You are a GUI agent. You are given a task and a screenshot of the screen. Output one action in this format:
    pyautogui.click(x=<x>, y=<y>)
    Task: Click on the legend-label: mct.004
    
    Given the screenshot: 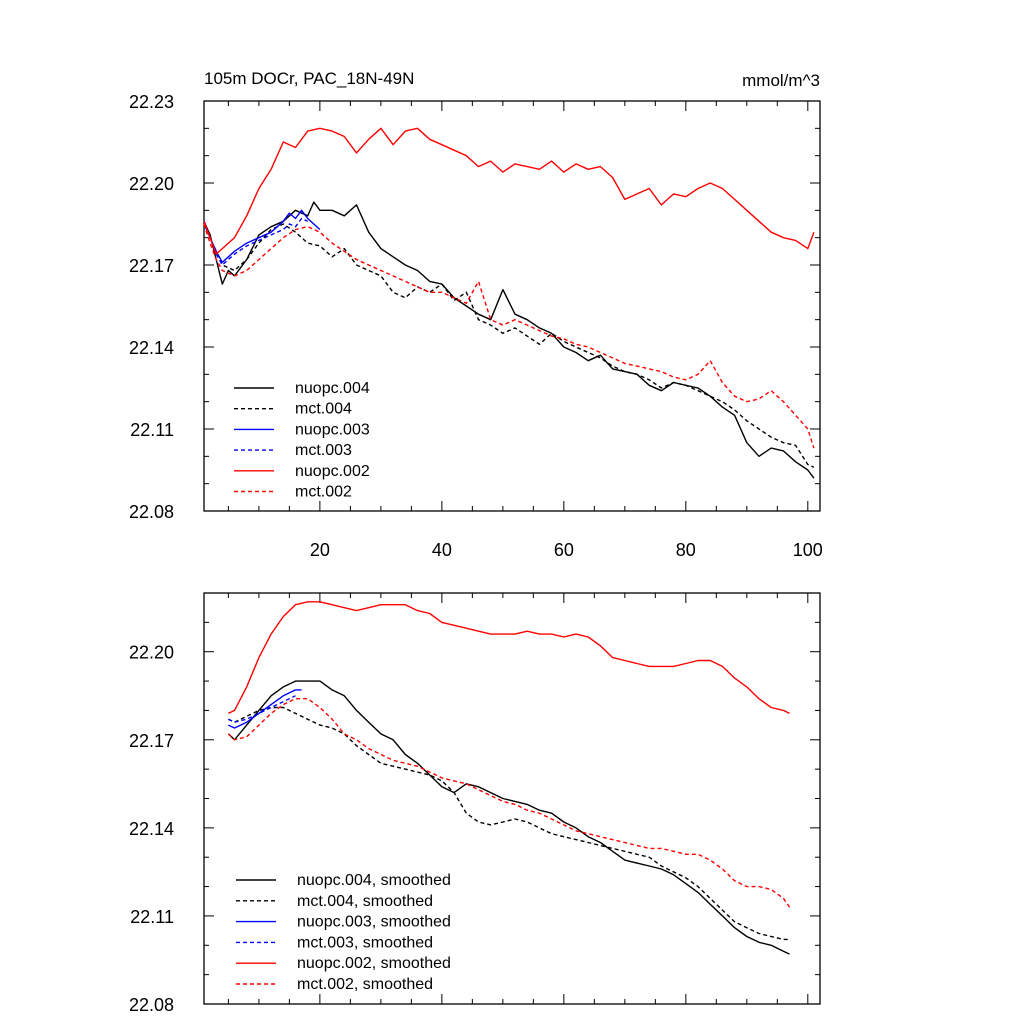 What is the action you would take?
    pyautogui.click(x=323, y=409)
    